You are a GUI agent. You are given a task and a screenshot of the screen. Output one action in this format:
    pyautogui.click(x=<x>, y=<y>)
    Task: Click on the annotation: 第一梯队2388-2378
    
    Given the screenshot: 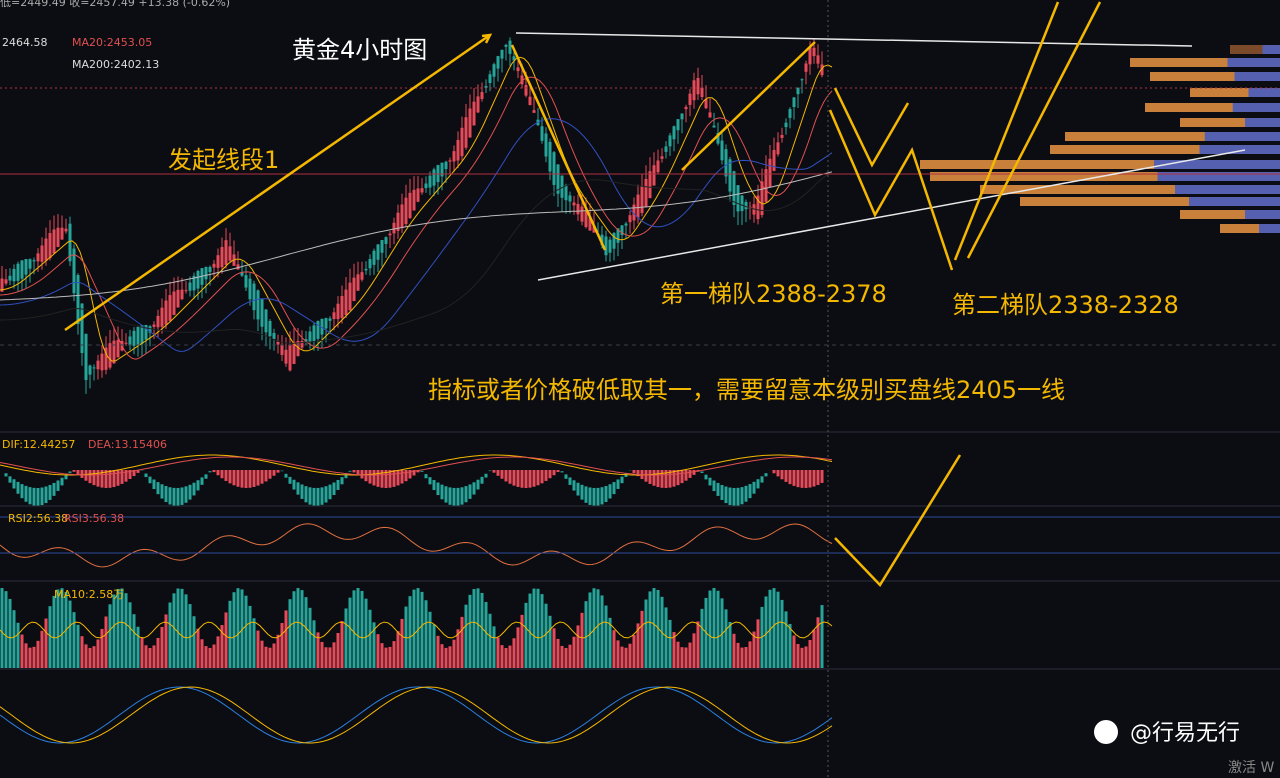 What is the action you would take?
    pyautogui.click(x=773, y=294)
    